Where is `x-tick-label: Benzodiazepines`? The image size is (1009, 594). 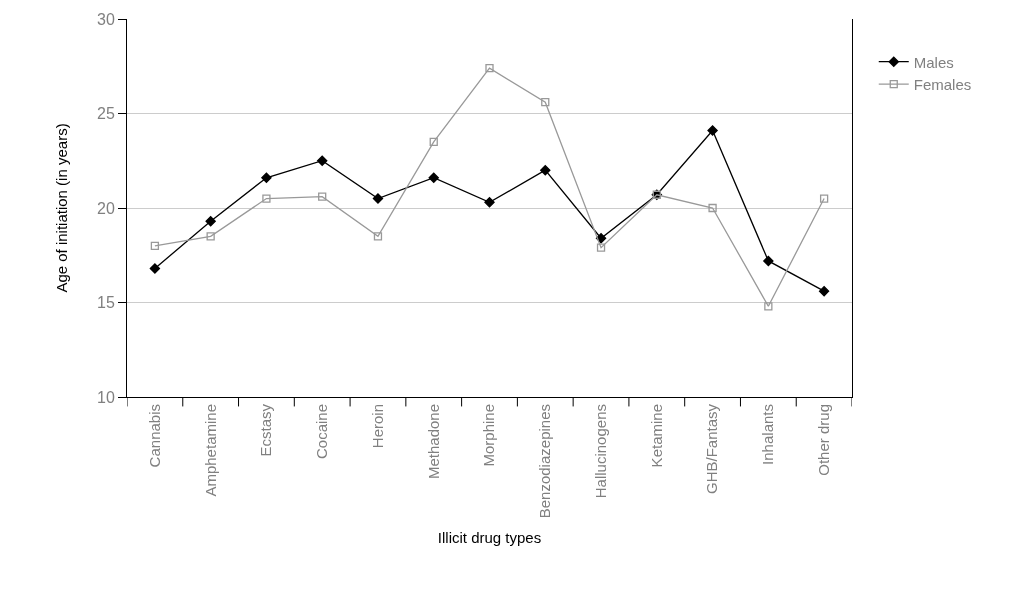 x-tick-label: Benzodiazepines is located at coordinates (545, 461).